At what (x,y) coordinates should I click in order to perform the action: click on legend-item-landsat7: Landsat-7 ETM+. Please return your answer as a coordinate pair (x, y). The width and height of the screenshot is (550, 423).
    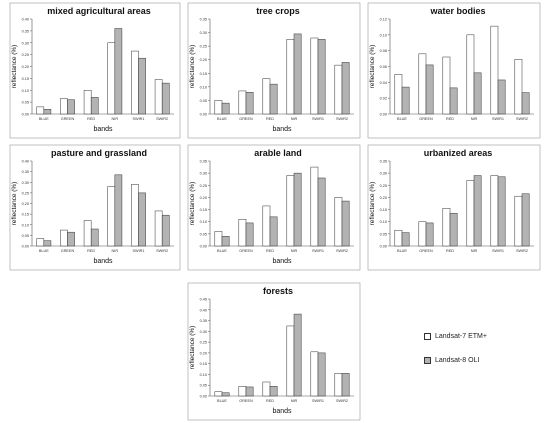
    Looking at the image, I should click on (455, 336).